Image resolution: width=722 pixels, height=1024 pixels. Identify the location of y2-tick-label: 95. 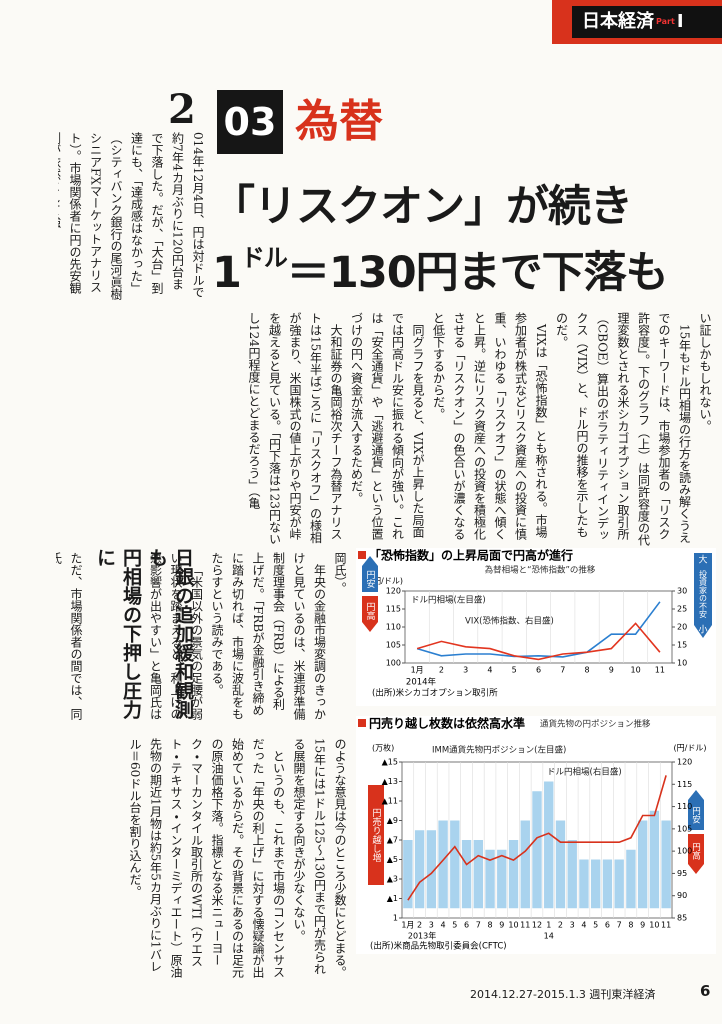
(682, 873).